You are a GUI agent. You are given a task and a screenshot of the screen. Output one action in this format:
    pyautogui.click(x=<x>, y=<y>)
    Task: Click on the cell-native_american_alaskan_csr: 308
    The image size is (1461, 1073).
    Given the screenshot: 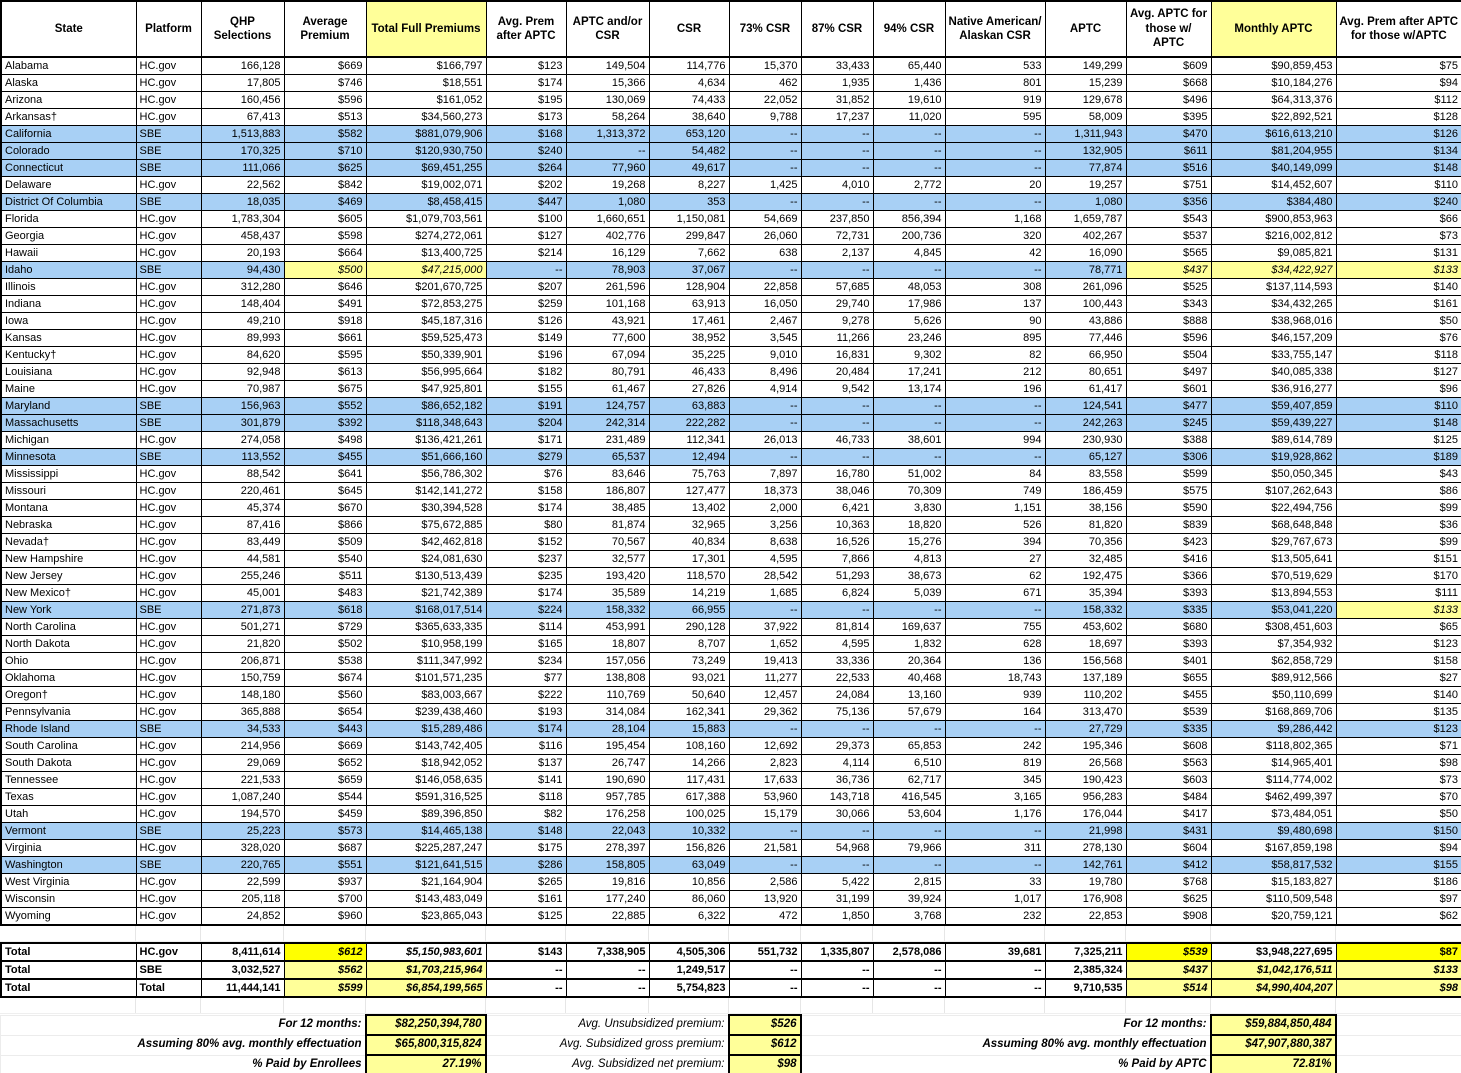 What is the action you would take?
    pyautogui.click(x=995, y=287)
    